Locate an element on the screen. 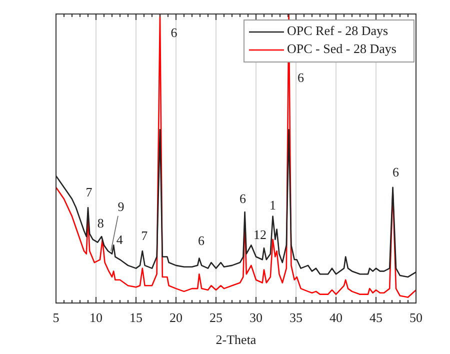 Image resolution: width=450 pixels, height=354 pixels. annotation: 1 is located at coordinates (273, 204).